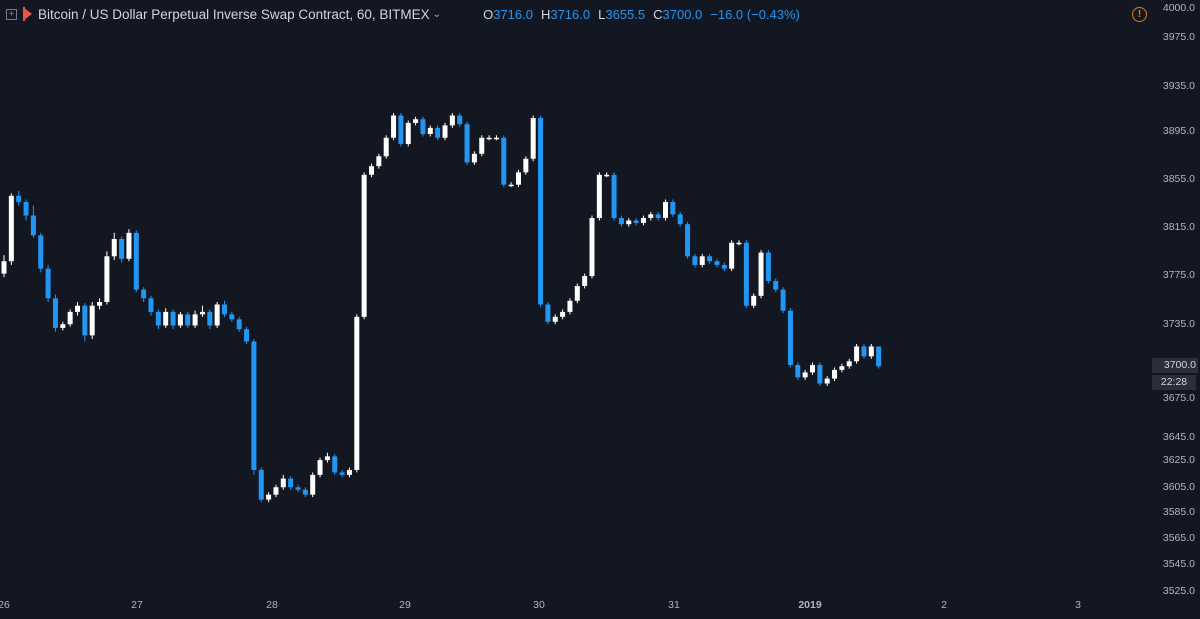  What do you see at coordinates (944, 605) in the screenshot?
I see `time-tick-label: 2` at bounding box center [944, 605].